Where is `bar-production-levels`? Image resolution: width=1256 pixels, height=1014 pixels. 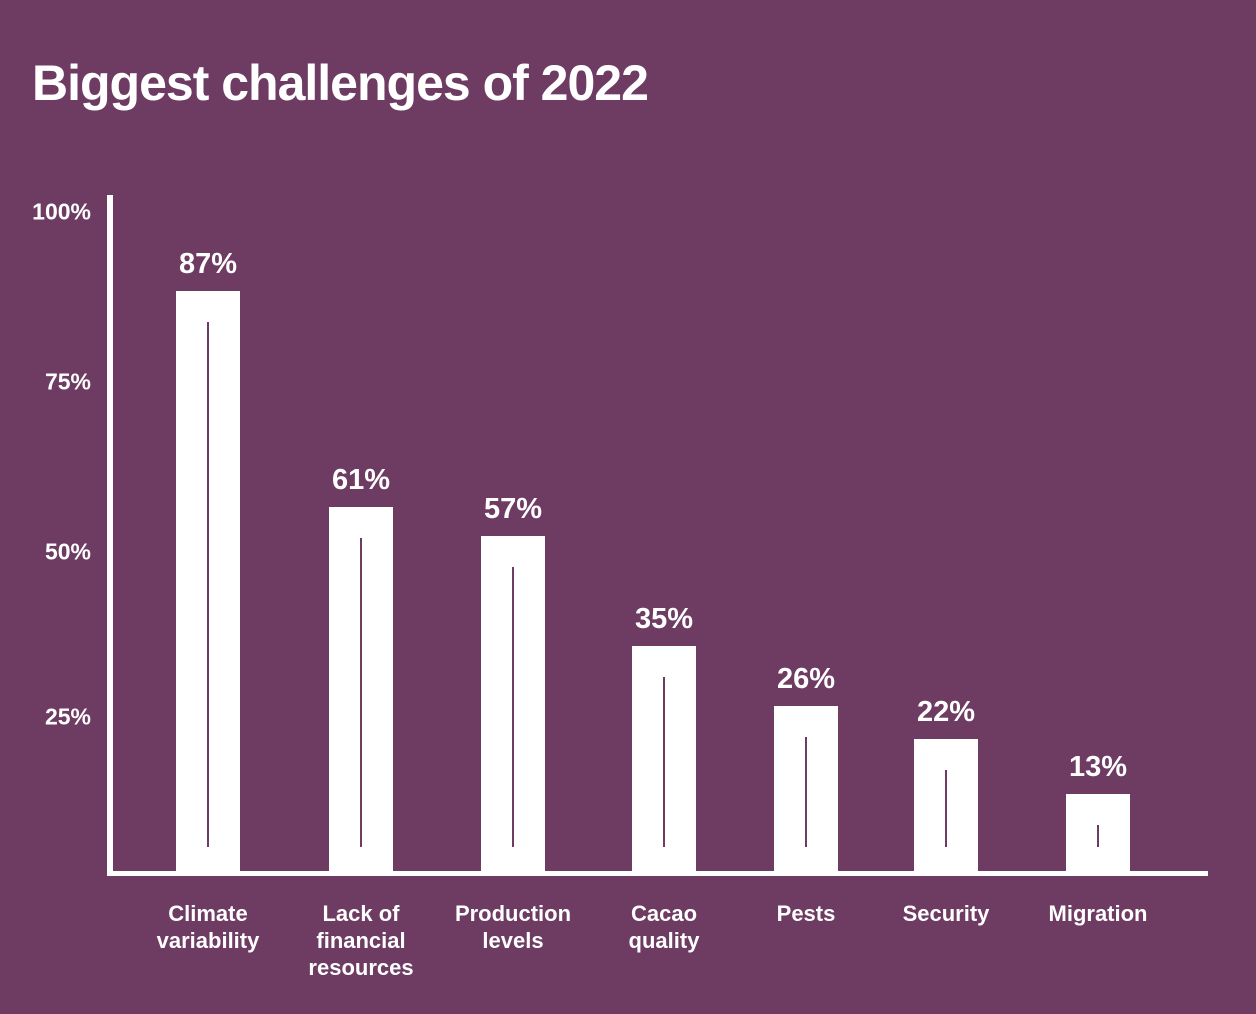 bar-production-levels is located at coordinates (513, 706).